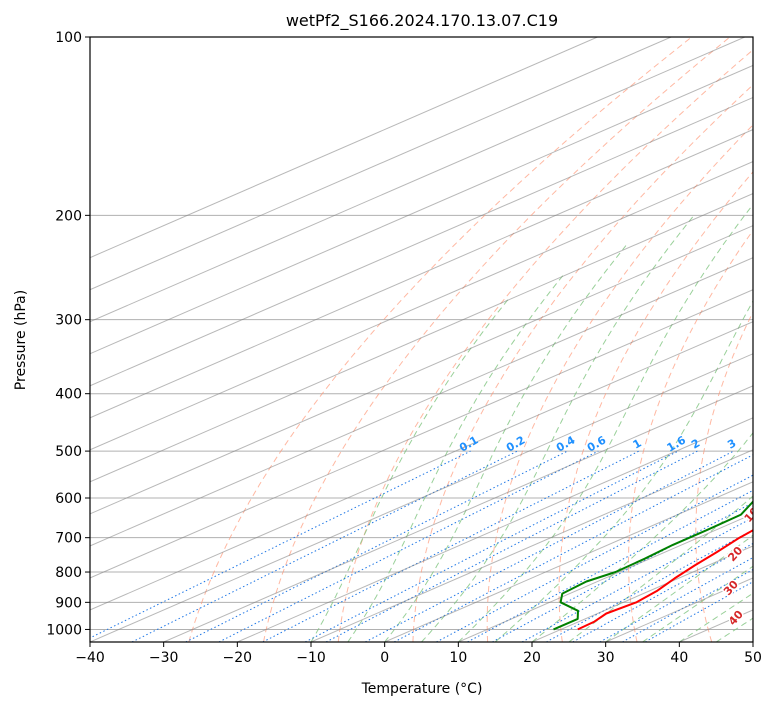  Describe the element at coordinates (68, 499) in the screenshot. I see `y-tick-label: 600` at that location.